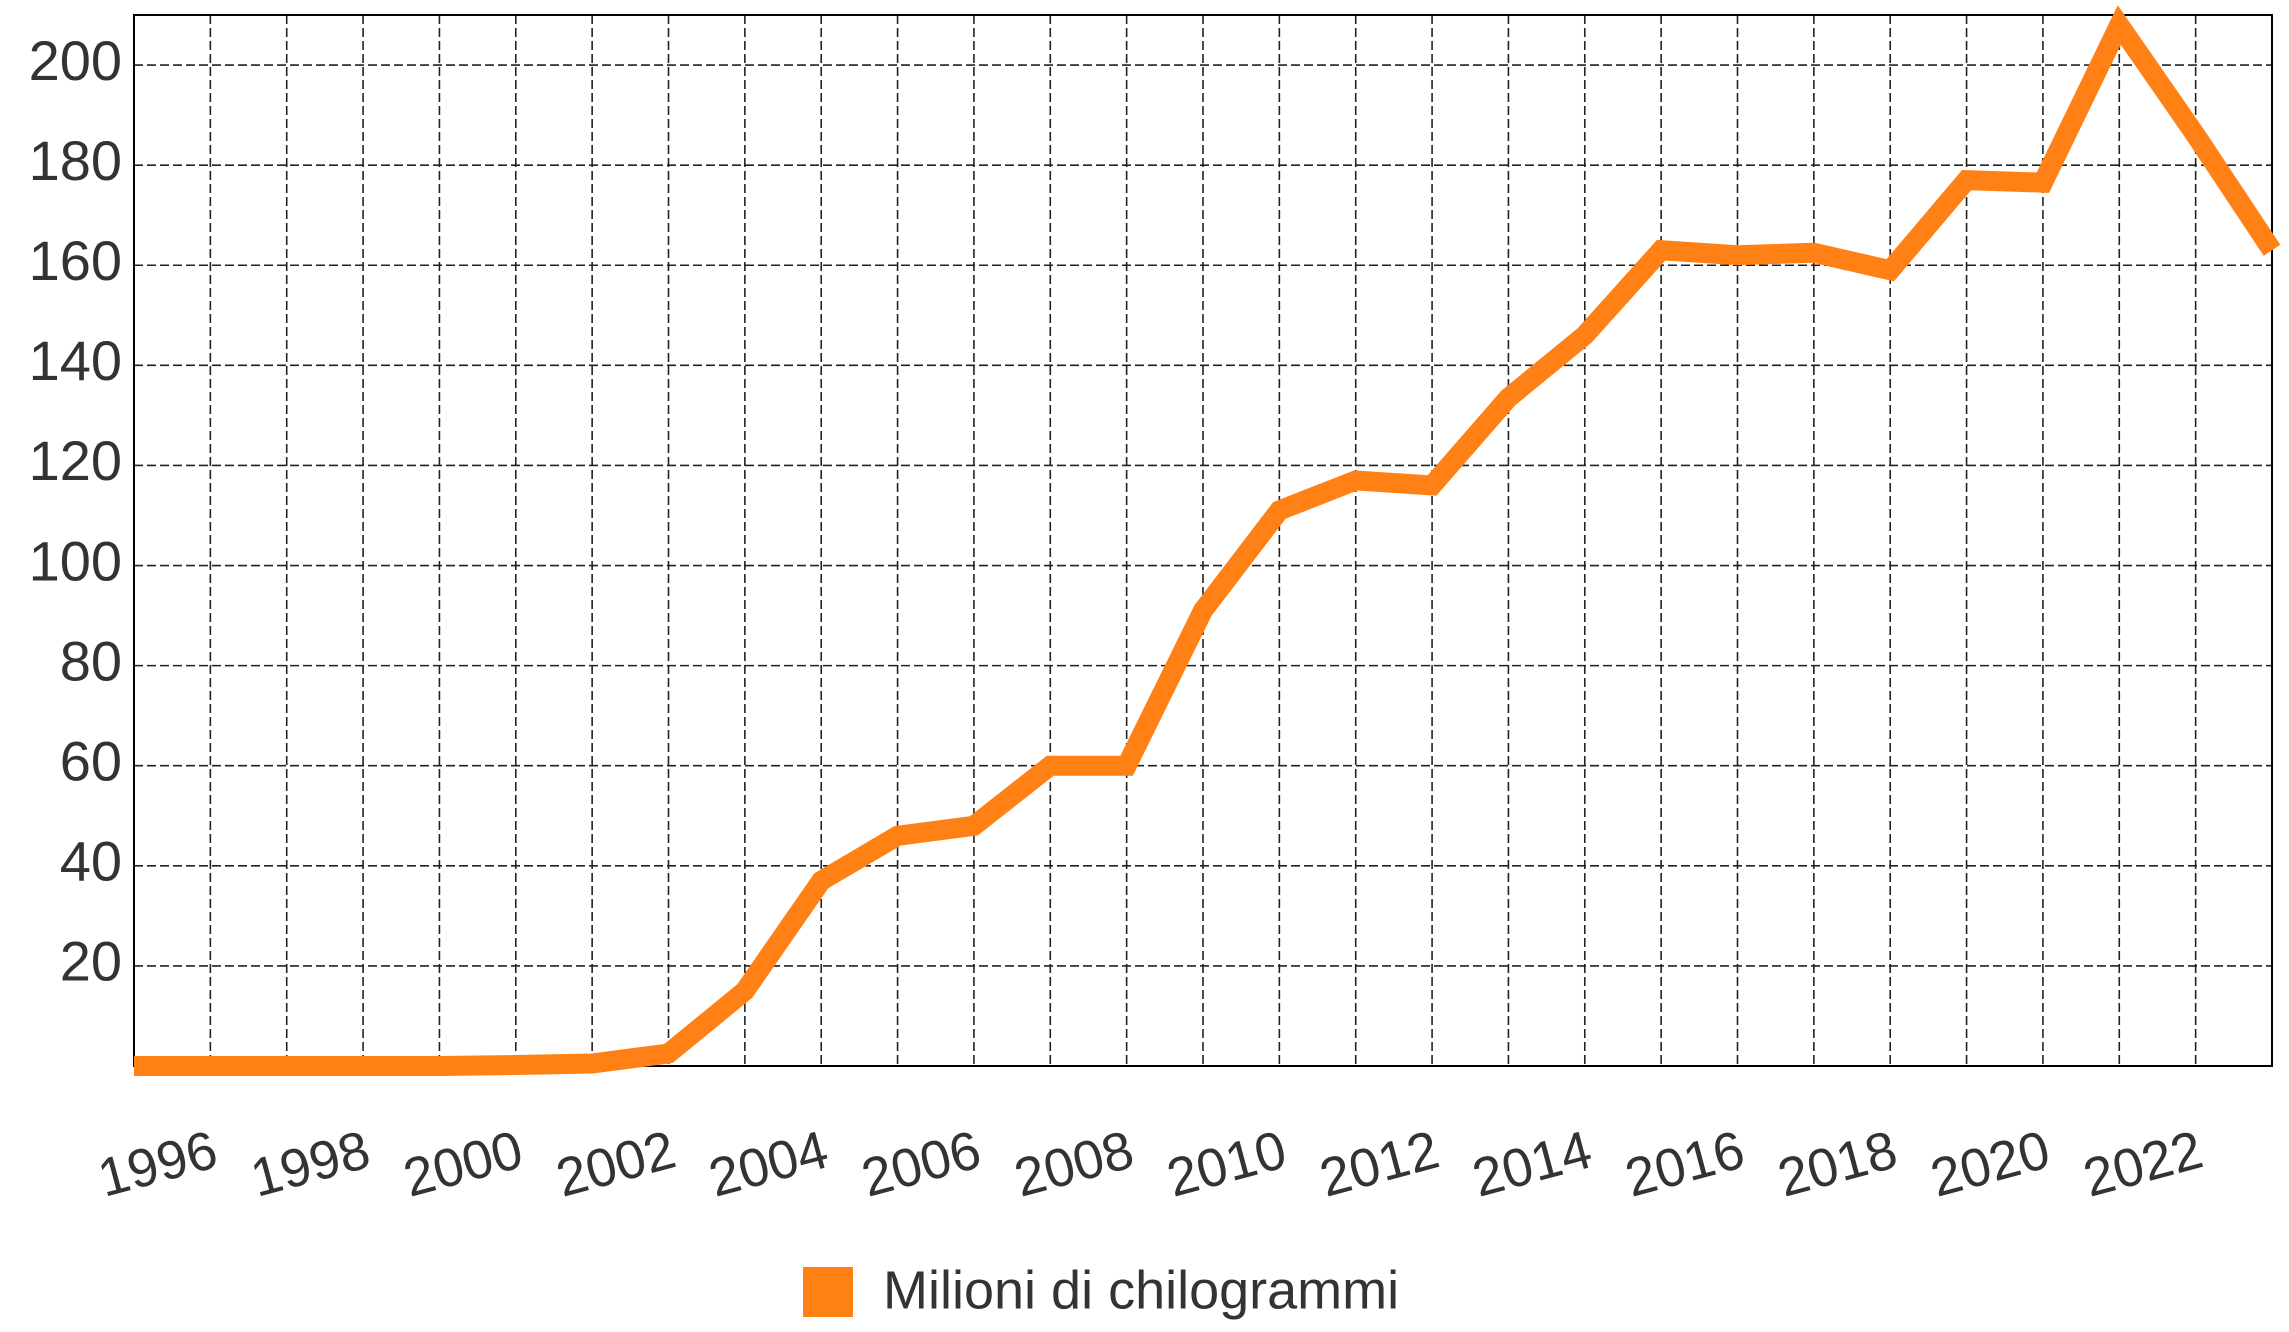 Image resolution: width=2289 pixels, height=1332 pixels. I want to click on x-tick-label: 2020, so click(1990, 1164).